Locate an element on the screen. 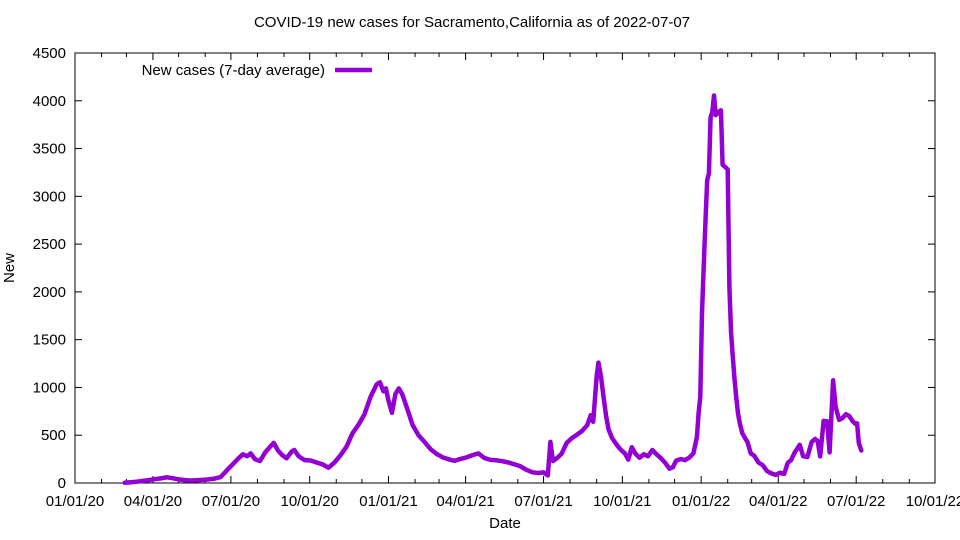  legend-label: New cases (7-day average) is located at coordinates (233, 70).